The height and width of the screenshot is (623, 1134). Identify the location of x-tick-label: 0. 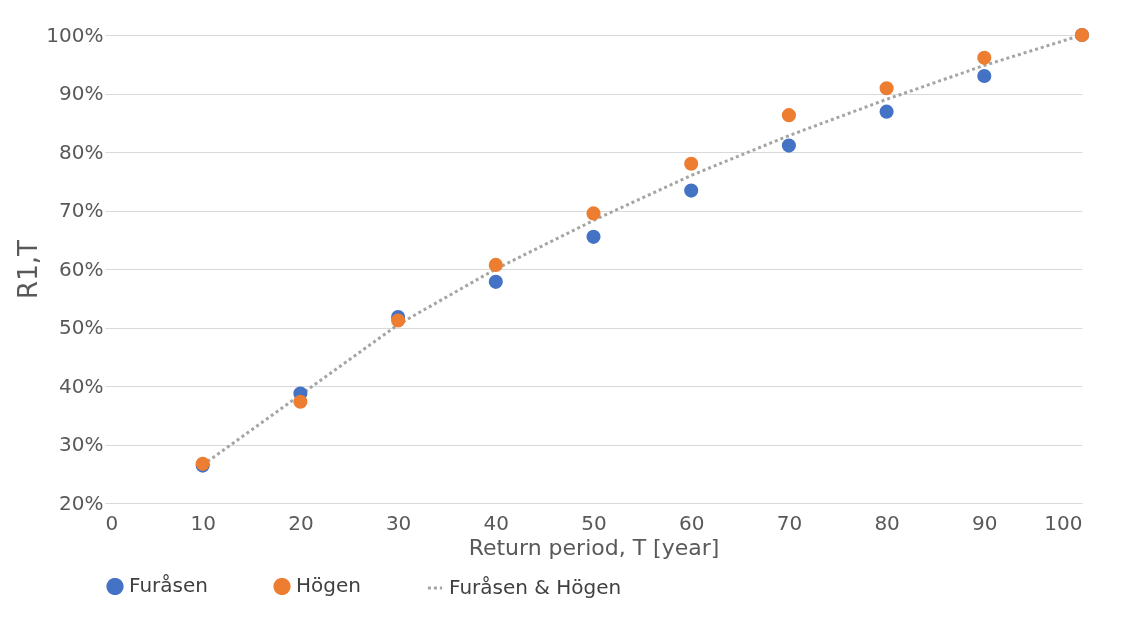
(112, 522).